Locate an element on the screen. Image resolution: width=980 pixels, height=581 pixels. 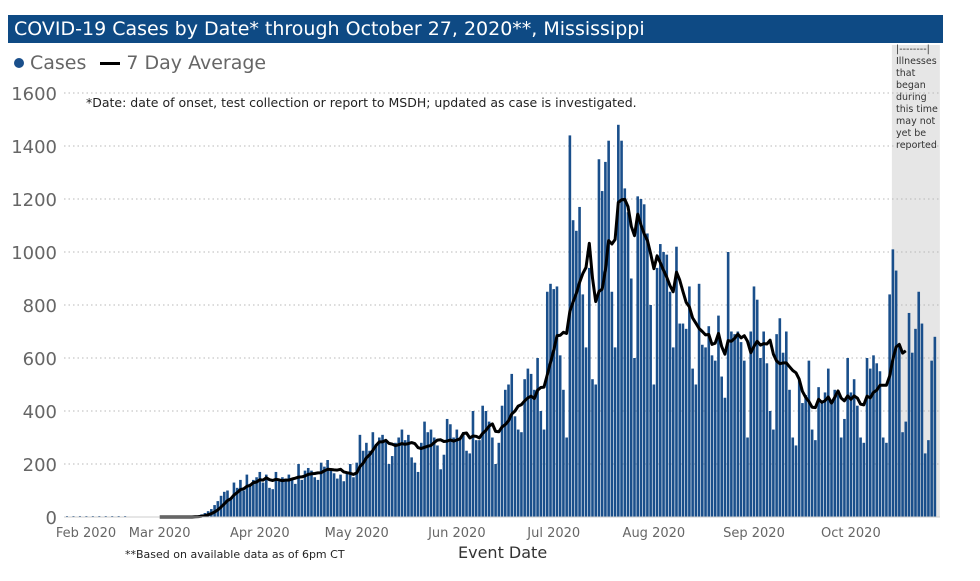
x-tick-label: Aug 2020 is located at coordinates (654, 533).